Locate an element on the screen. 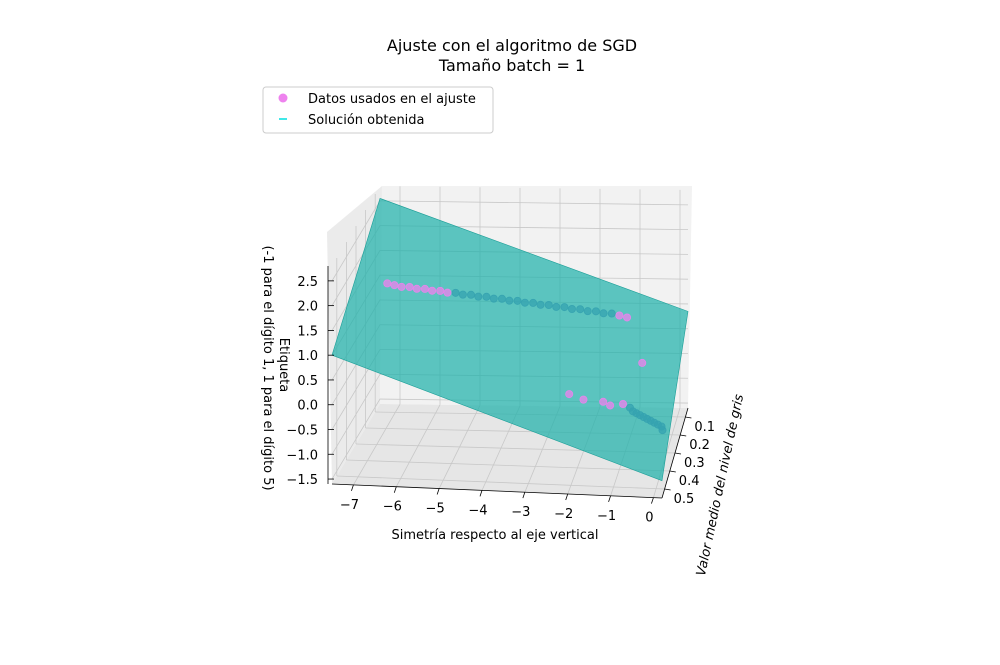 The image size is (1000, 665). x-tick-label: −2 is located at coordinates (563, 514).